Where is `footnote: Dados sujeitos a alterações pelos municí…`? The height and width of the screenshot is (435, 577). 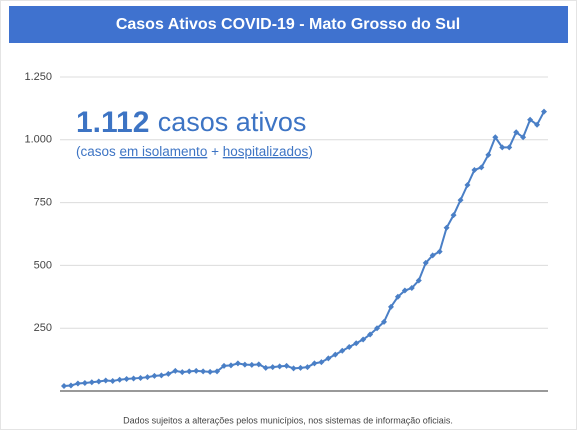
footnote: Dados sujeitos a alterações pelos municí… is located at coordinates (288, 420).